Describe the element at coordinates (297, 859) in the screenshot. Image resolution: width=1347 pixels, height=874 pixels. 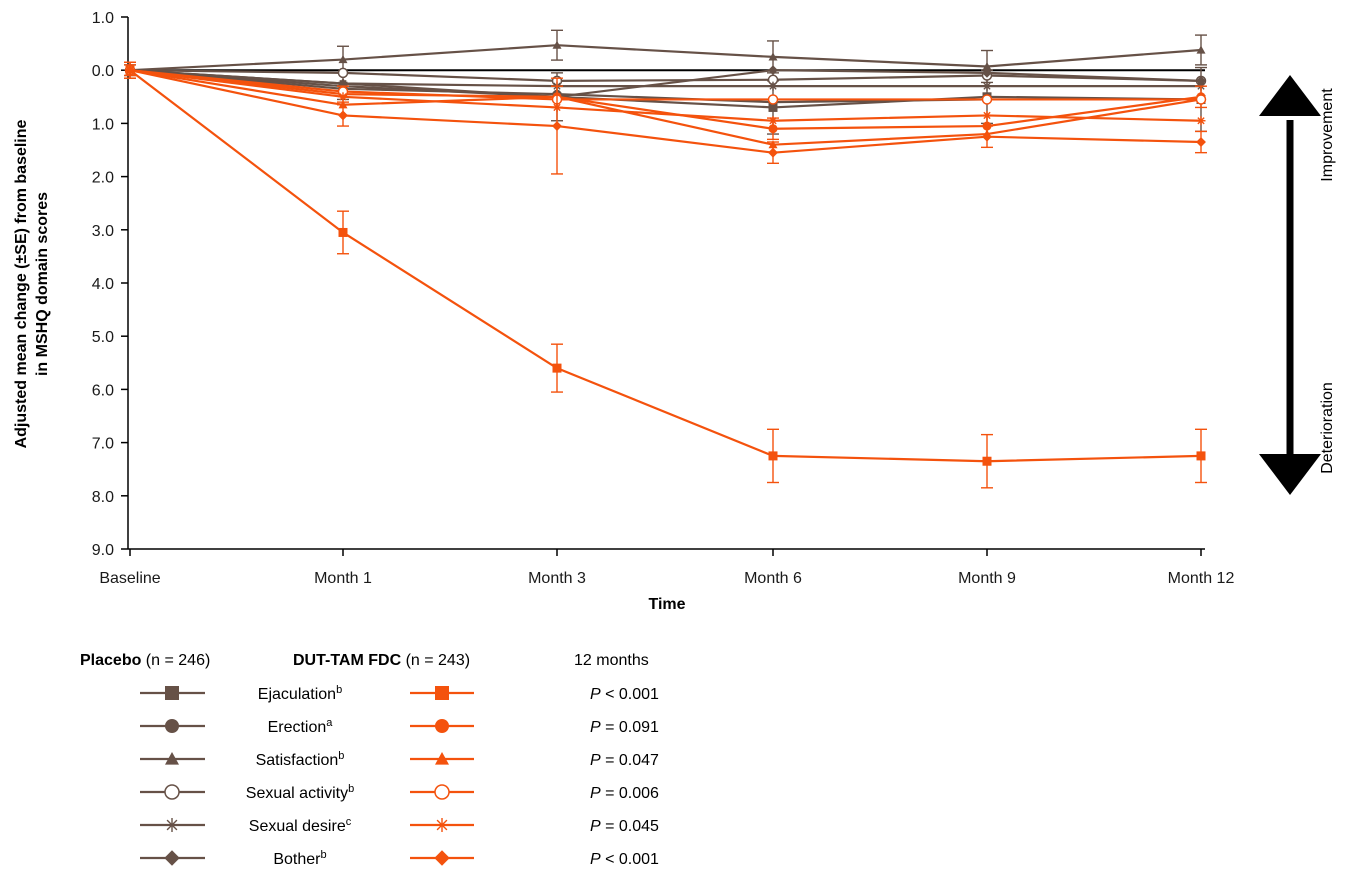
I see `legend-domain-text: Bother` at that location.